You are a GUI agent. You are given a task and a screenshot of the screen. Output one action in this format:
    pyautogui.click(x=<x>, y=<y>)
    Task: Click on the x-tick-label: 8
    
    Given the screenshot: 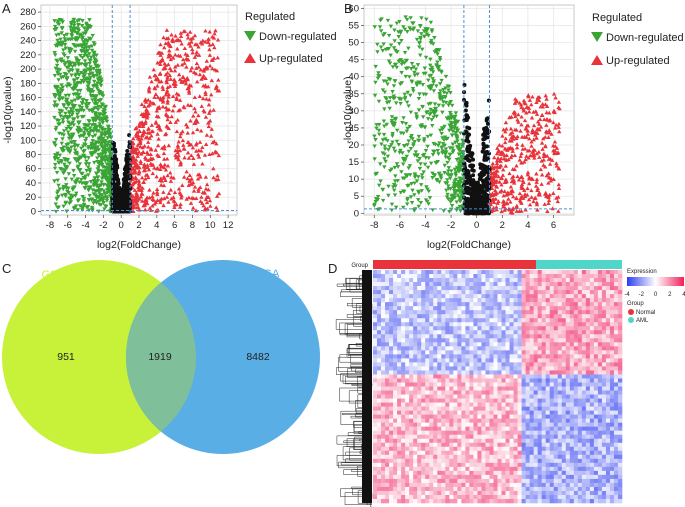 What is the action you would take?
    pyautogui.click(x=192, y=225)
    